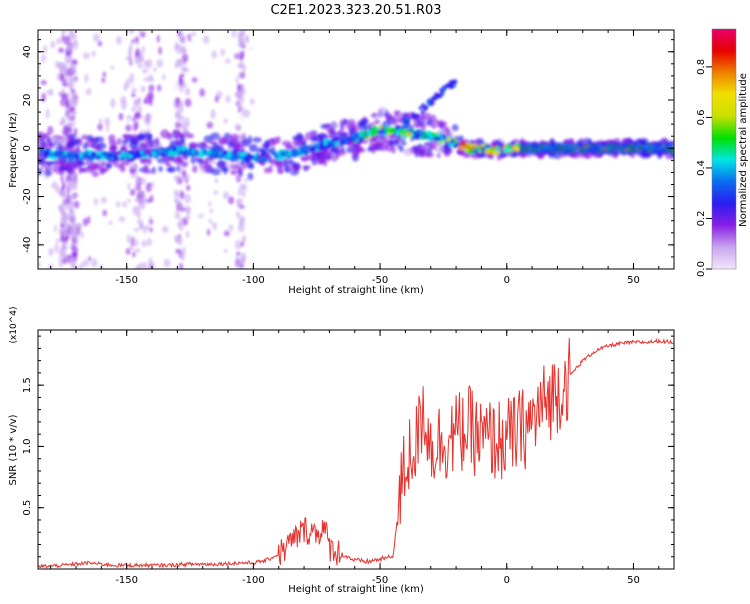 The width and height of the screenshot is (750, 604). What do you see at coordinates (633, 280) in the screenshot?
I see `x-tick-label: 50` at bounding box center [633, 280].